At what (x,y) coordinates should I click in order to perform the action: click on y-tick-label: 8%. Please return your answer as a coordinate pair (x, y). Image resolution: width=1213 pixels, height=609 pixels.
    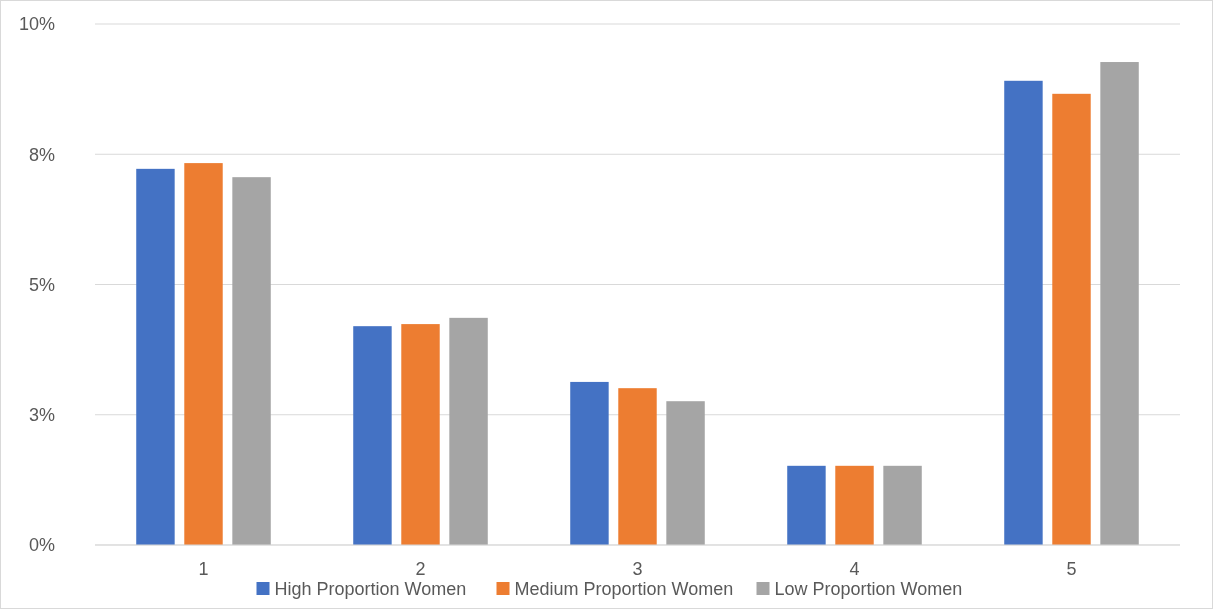
    Looking at the image, I should click on (41, 154).